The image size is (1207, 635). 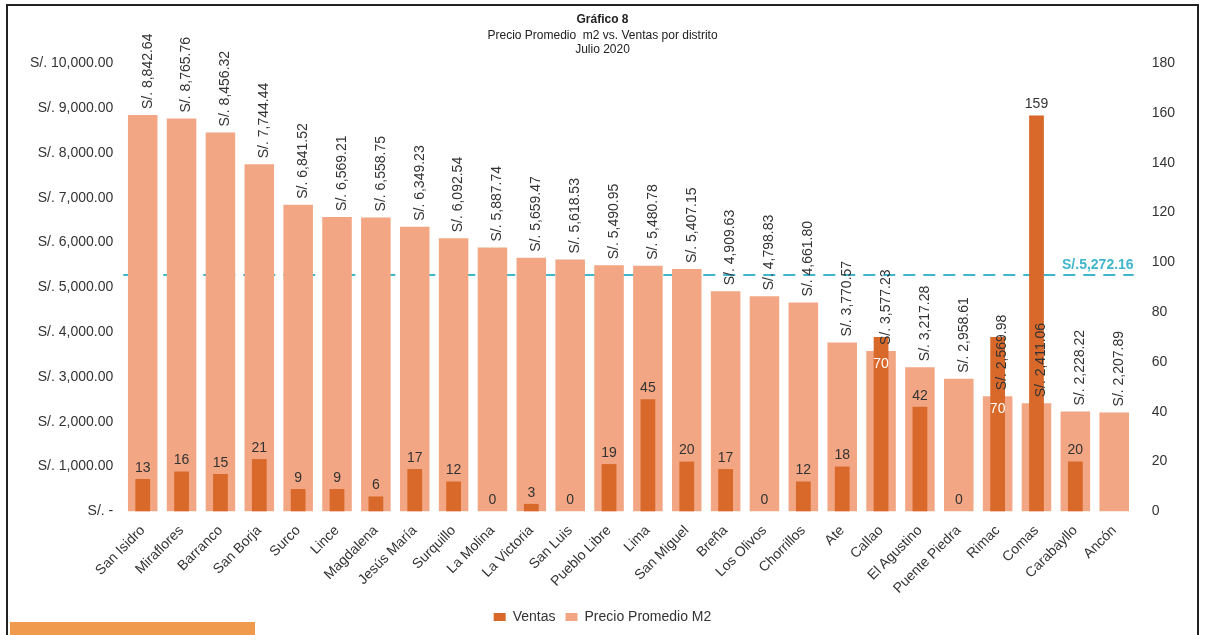 I want to click on y2-tick-label: 20, so click(x=1159, y=460).